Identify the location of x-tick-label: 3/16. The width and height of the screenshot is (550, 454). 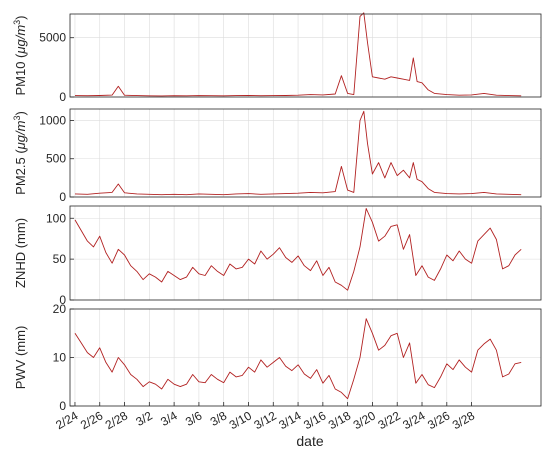
(315, 420).